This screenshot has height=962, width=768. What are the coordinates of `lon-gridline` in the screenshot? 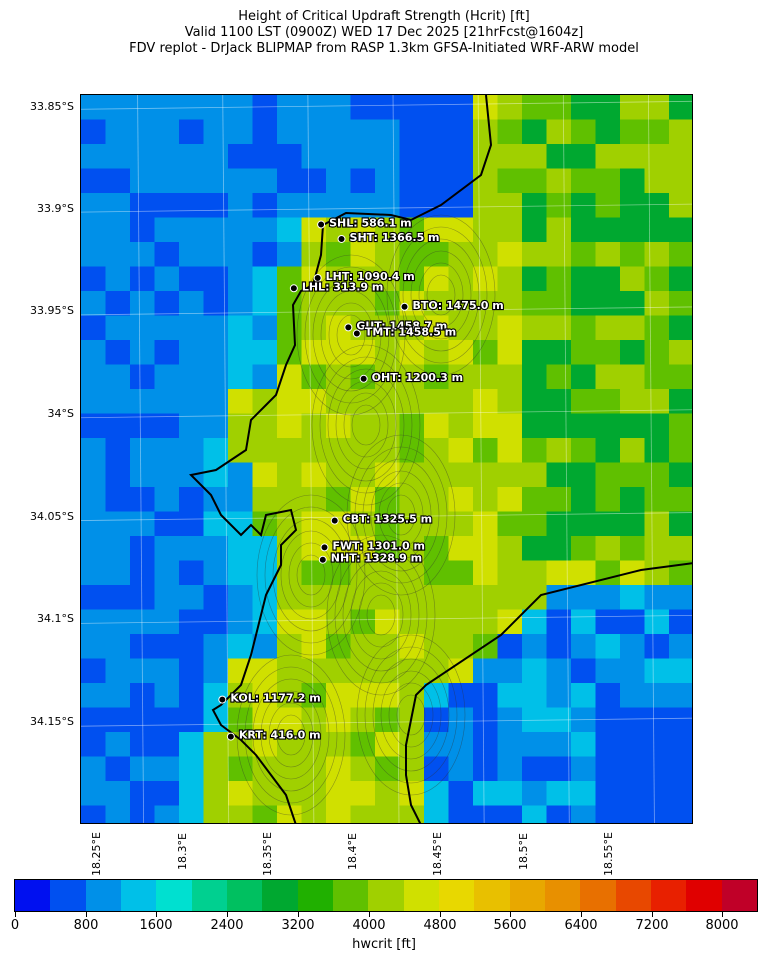 It's located at (226, 459).